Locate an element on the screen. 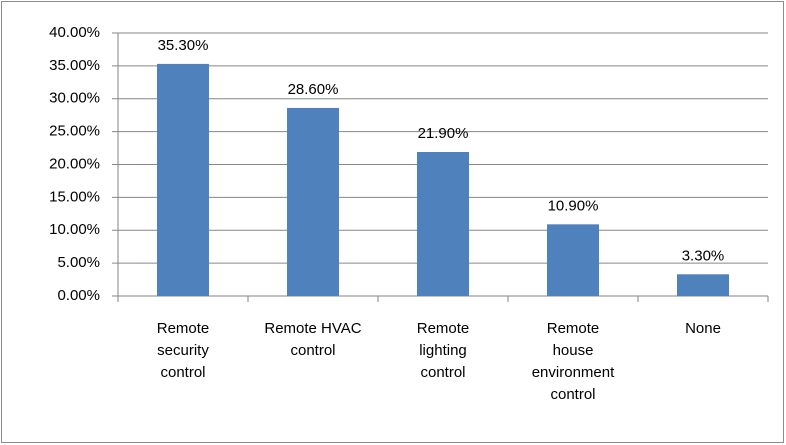  y-tick-label: 40.00% is located at coordinates (74, 32).